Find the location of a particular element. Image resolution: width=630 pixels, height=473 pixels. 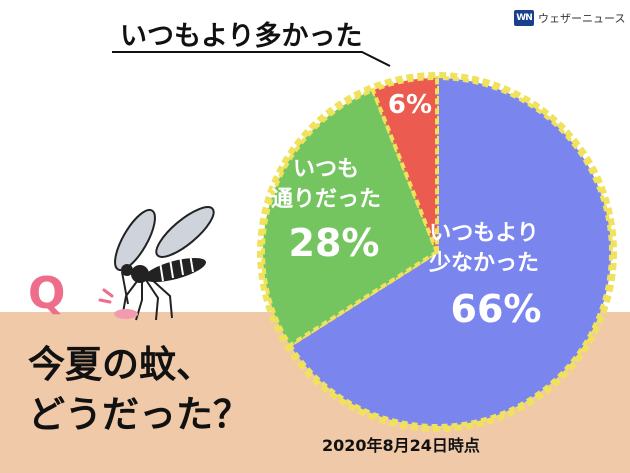

mosquito-body is located at coordinates (140, 274).